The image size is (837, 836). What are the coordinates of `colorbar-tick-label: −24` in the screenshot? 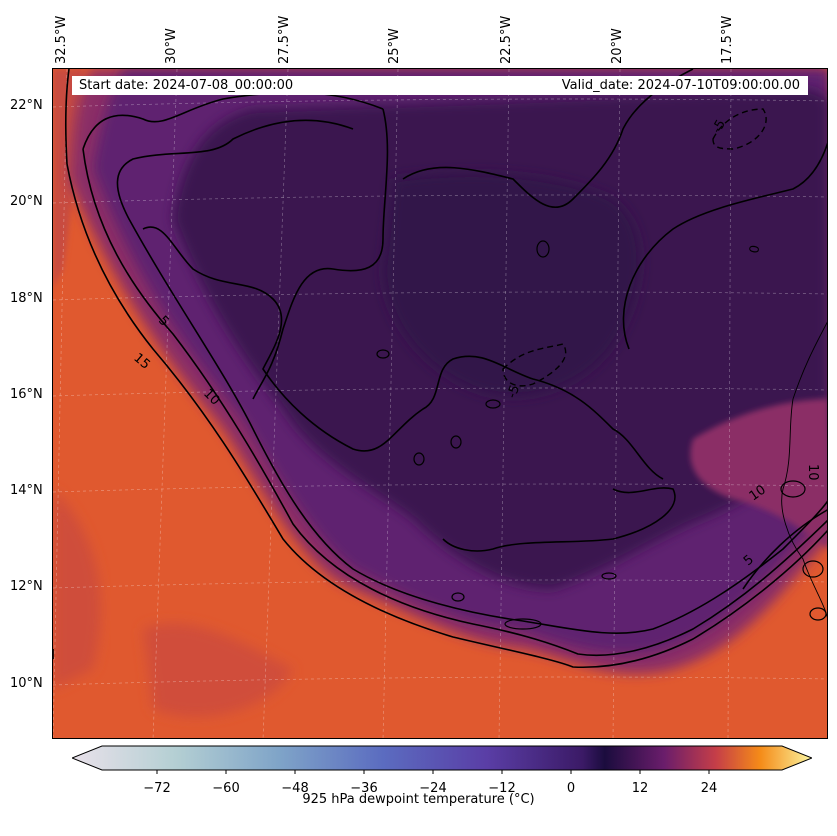 It's located at (433, 788).